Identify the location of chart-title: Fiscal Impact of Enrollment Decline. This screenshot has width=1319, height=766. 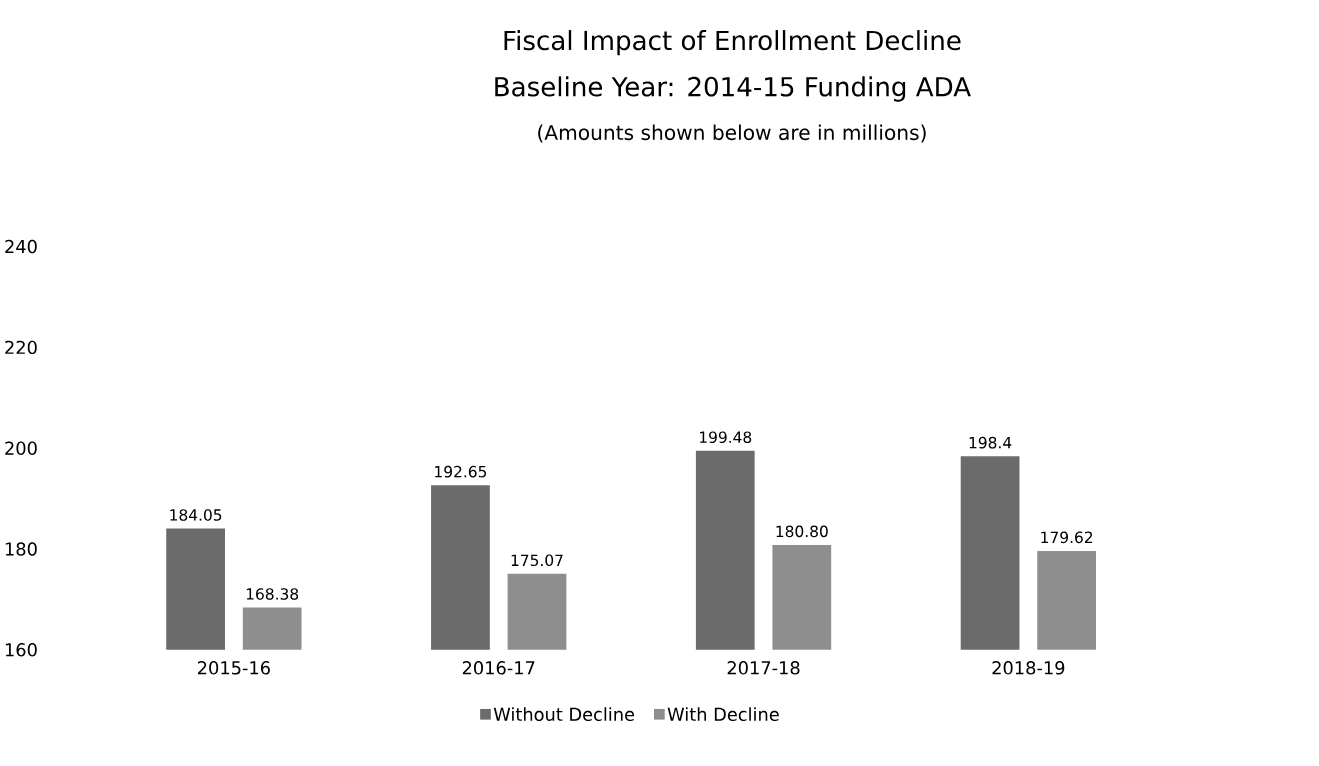
(732, 43).